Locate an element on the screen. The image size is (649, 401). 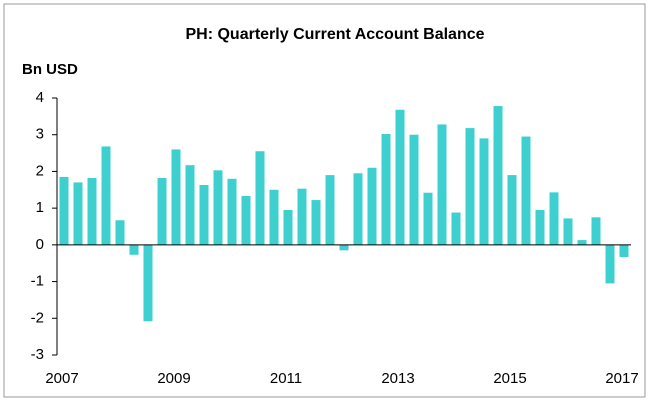
chart-title: PH: Quarterly Current Account Balance is located at coordinates (334, 34).